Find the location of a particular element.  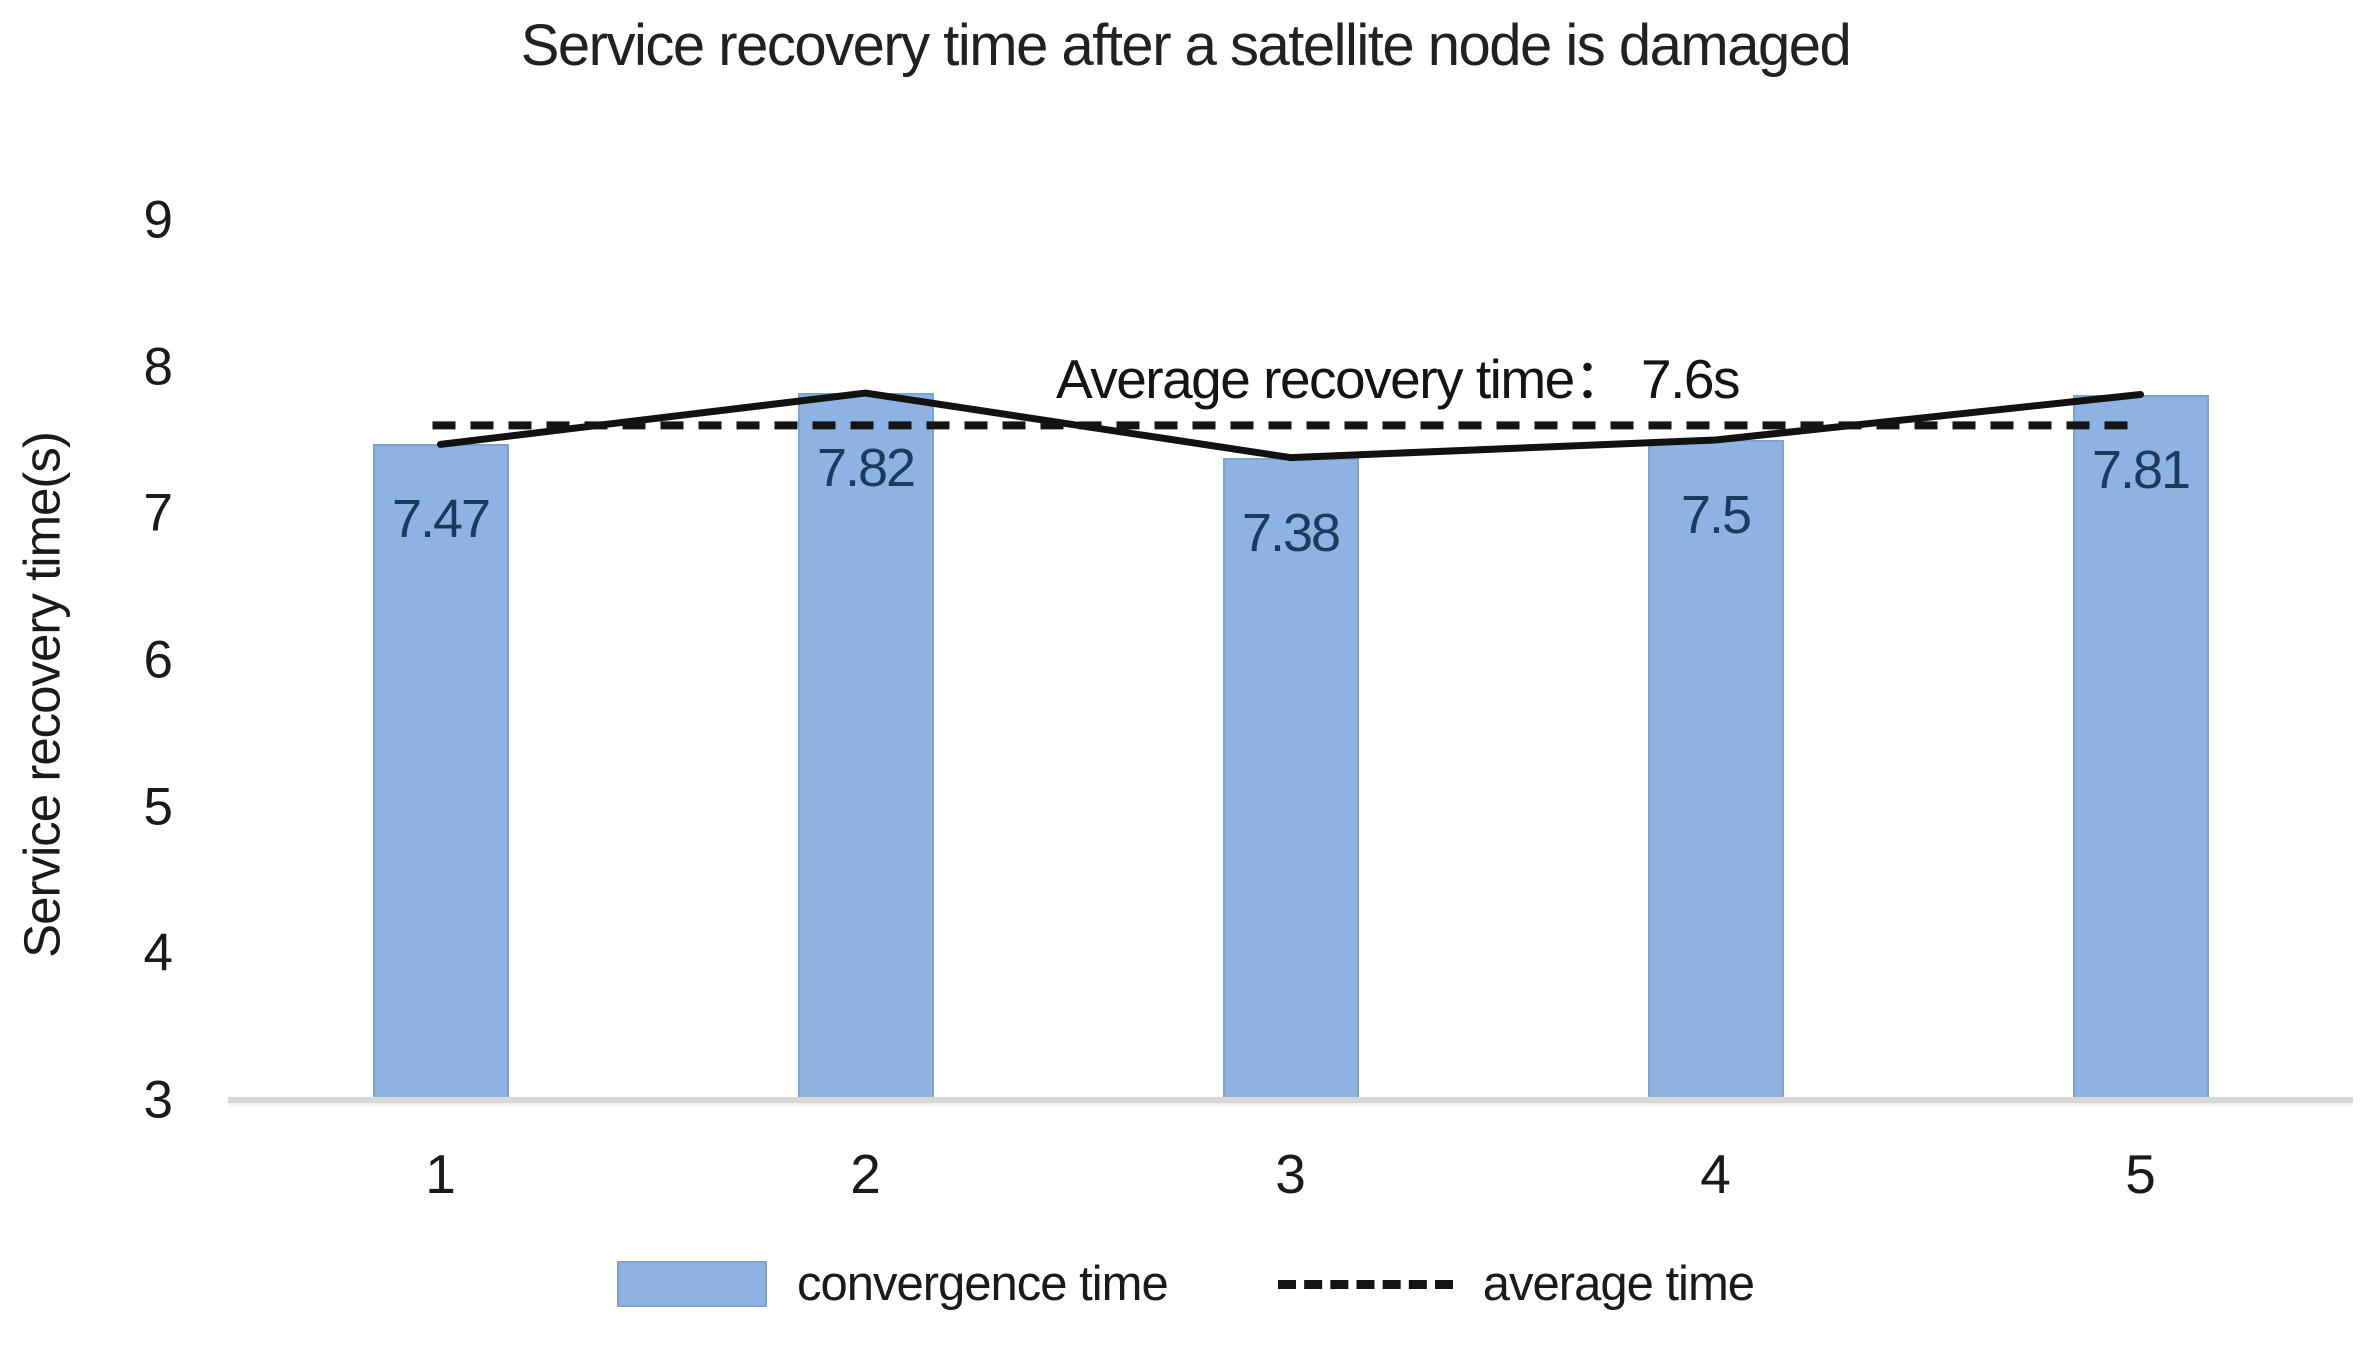

line-series-svg is located at coordinates (1288, 425).